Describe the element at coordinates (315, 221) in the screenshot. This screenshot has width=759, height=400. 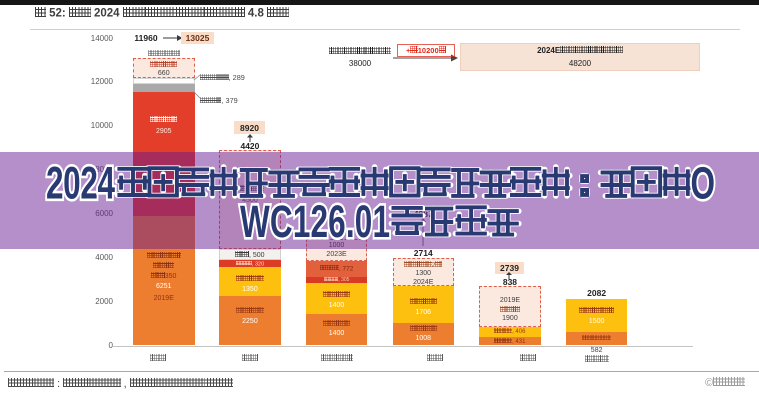
I see `svg-text: WC126.01` at that location.